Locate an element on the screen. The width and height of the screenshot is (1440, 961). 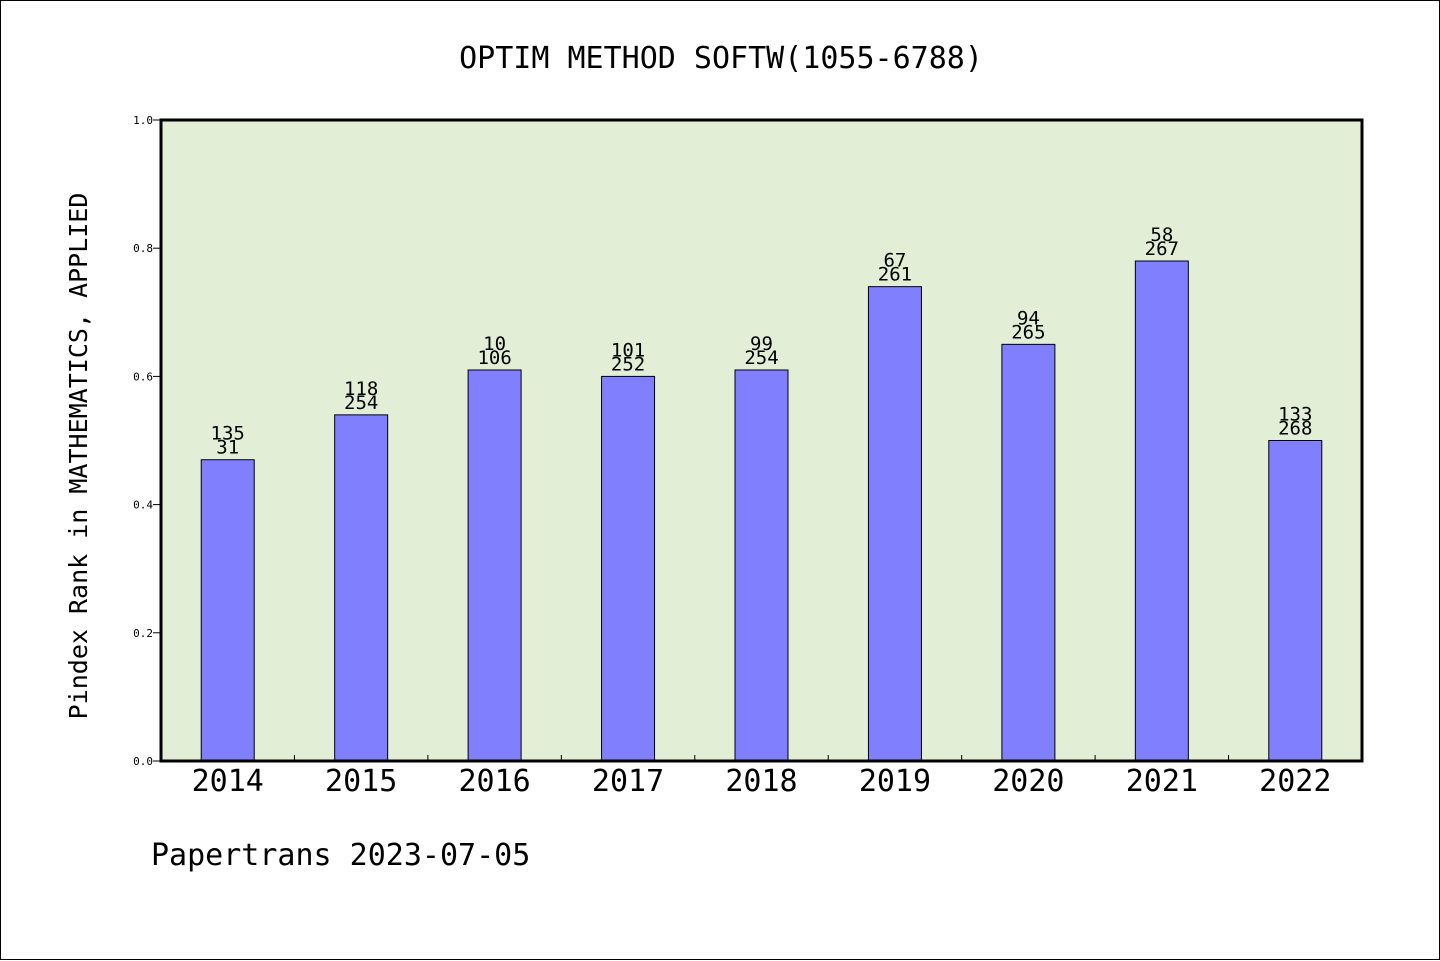
bar-2022 is located at coordinates (1295, 601).